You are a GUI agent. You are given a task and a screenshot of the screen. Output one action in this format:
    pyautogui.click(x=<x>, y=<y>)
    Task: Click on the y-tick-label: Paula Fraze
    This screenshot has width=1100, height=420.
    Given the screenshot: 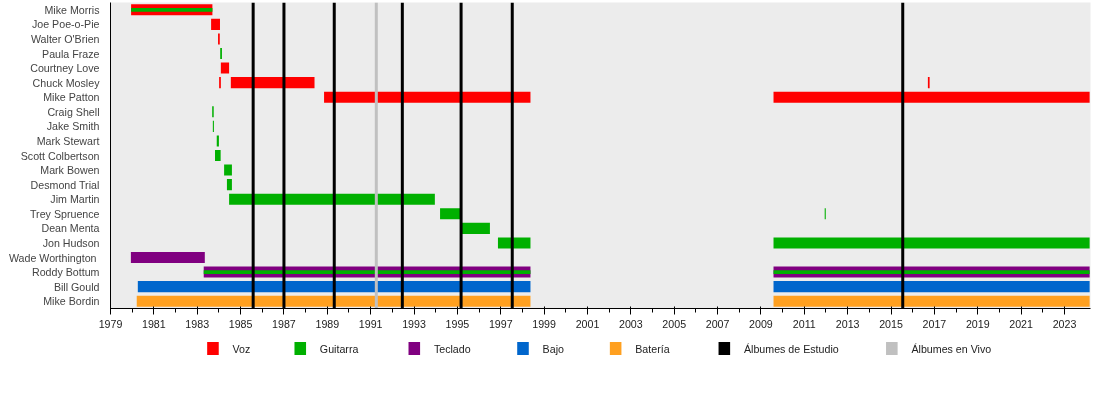 What is the action you would take?
    pyautogui.click(x=71, y=53)
    